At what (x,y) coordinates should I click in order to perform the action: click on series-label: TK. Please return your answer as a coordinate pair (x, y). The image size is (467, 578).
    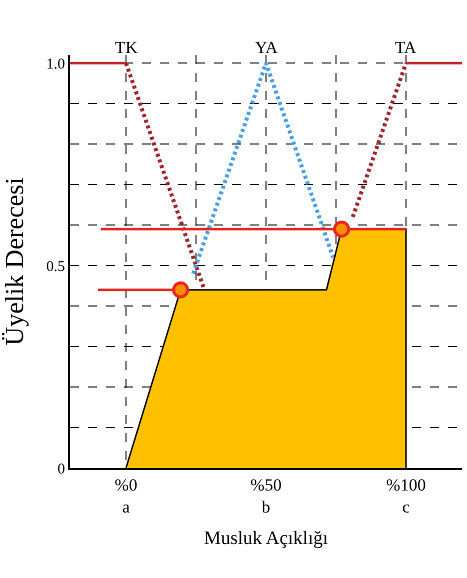
    Looking at the image, I should click on (126, 47).